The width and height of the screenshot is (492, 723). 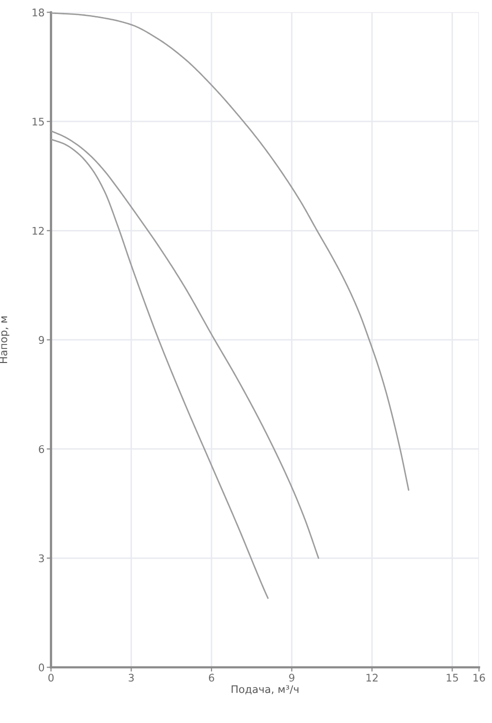 What do you see at coordinates (41, 668) in the screenshot?
I see `y-tick-label: 0` at bounding box center [41, 668].